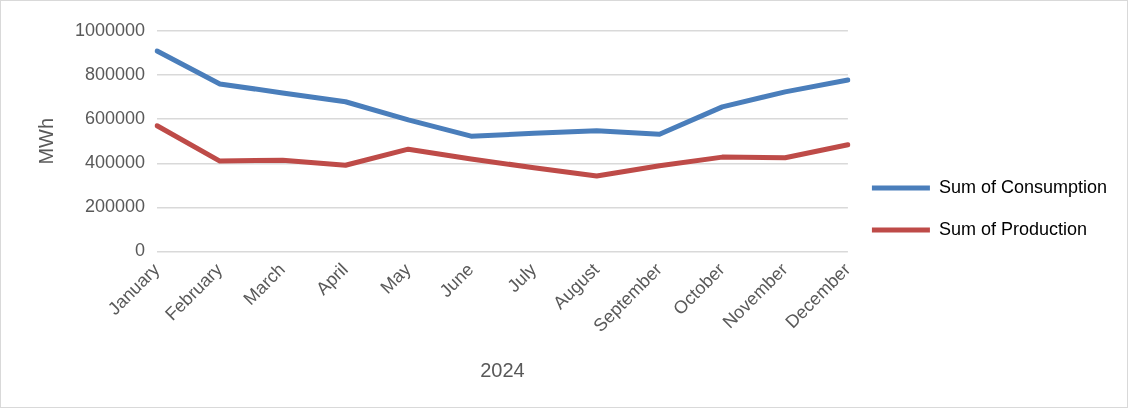 Image resolution: width=1128 pixels, height=408 pixels. What do you see at coordinates (522, 278) in the screenshot?
I see `x-tick-label: July` at bounding box center [522, 278].